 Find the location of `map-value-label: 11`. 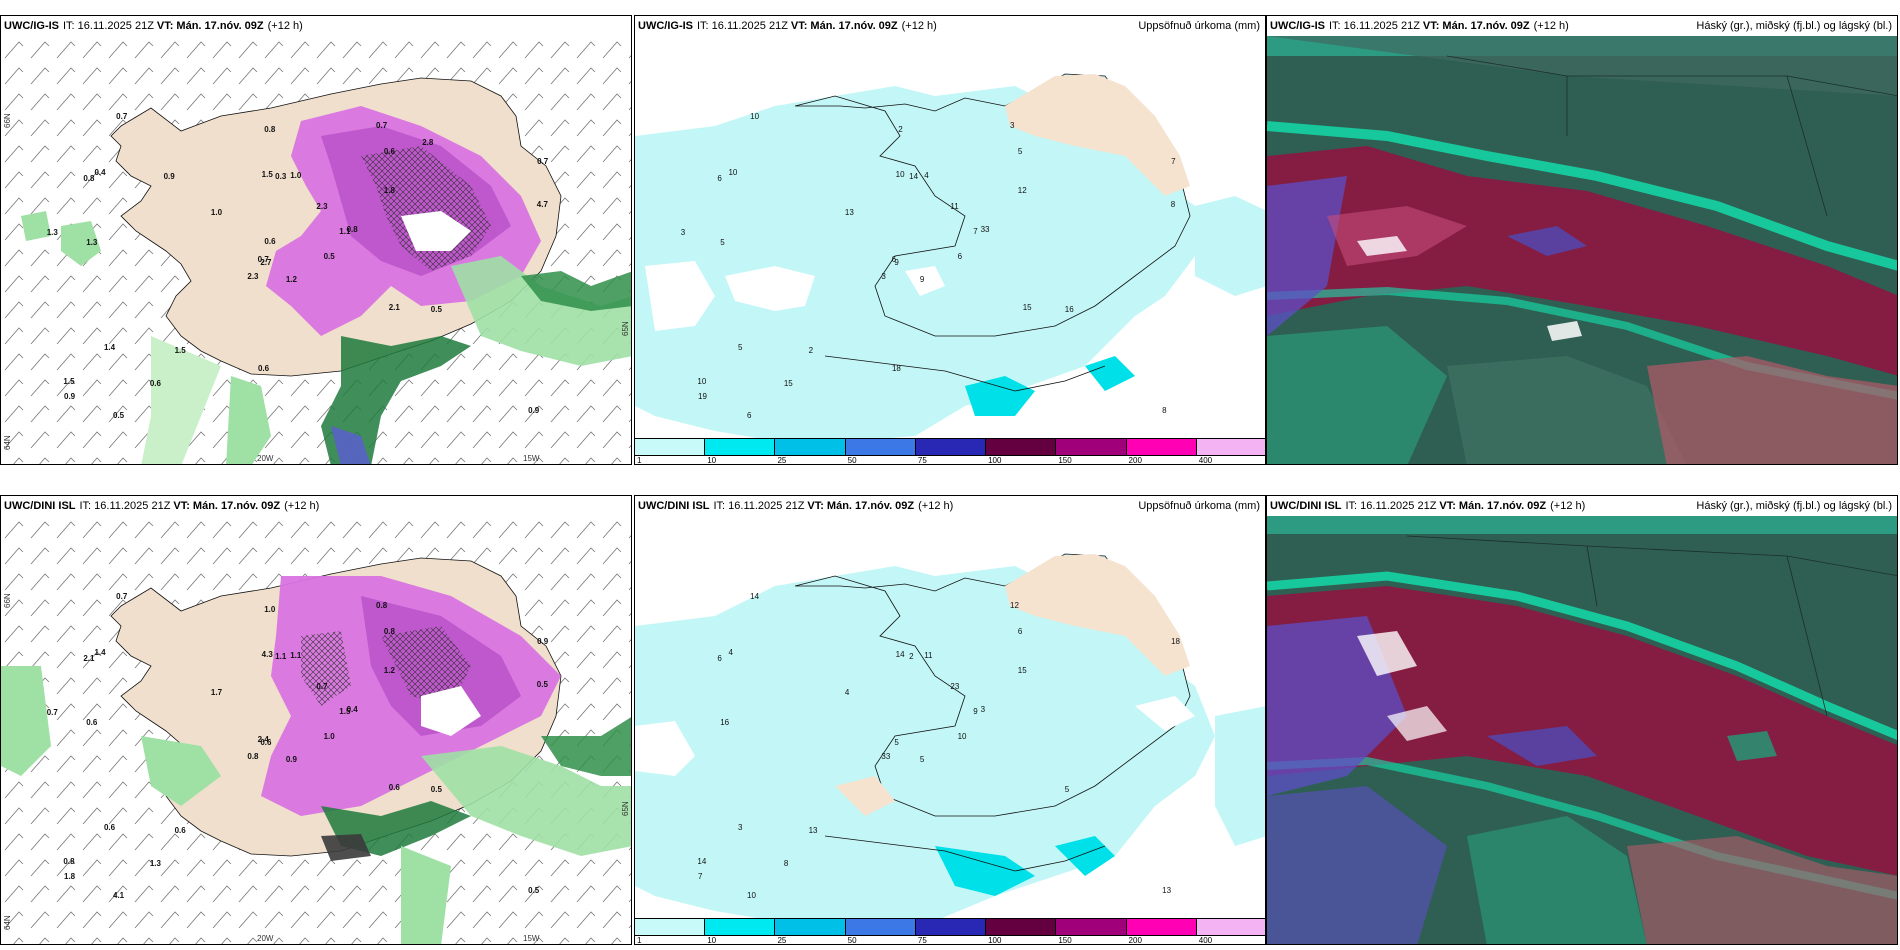

map-value-label: 11 is located at coordinates (954, 206).